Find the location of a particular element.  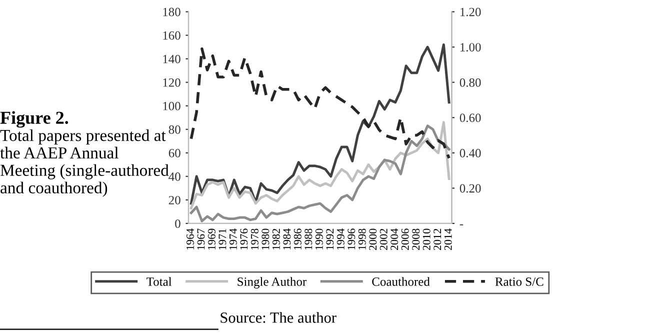

y2-tick-label: 0.40 is located at coordinates (470, 153).